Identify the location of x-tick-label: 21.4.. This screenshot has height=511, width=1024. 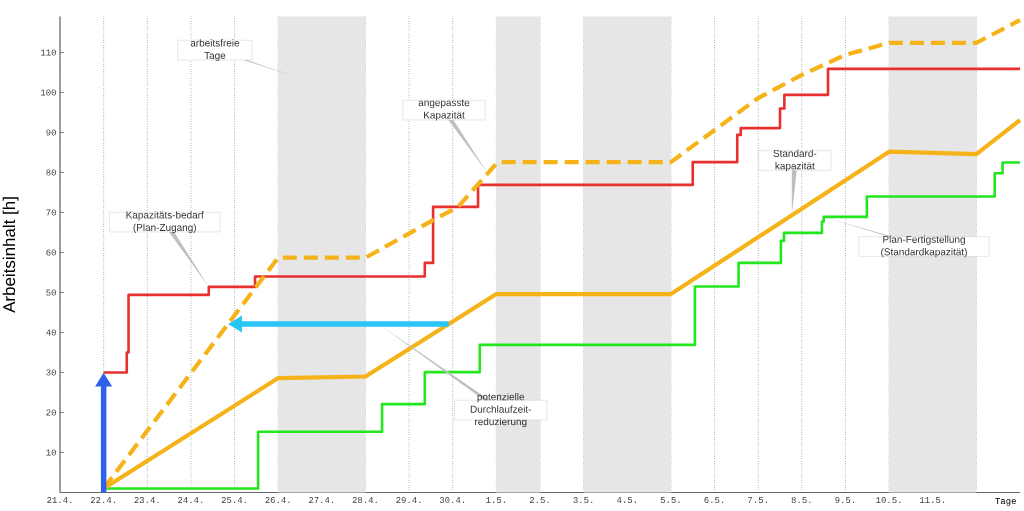
(59, 500).